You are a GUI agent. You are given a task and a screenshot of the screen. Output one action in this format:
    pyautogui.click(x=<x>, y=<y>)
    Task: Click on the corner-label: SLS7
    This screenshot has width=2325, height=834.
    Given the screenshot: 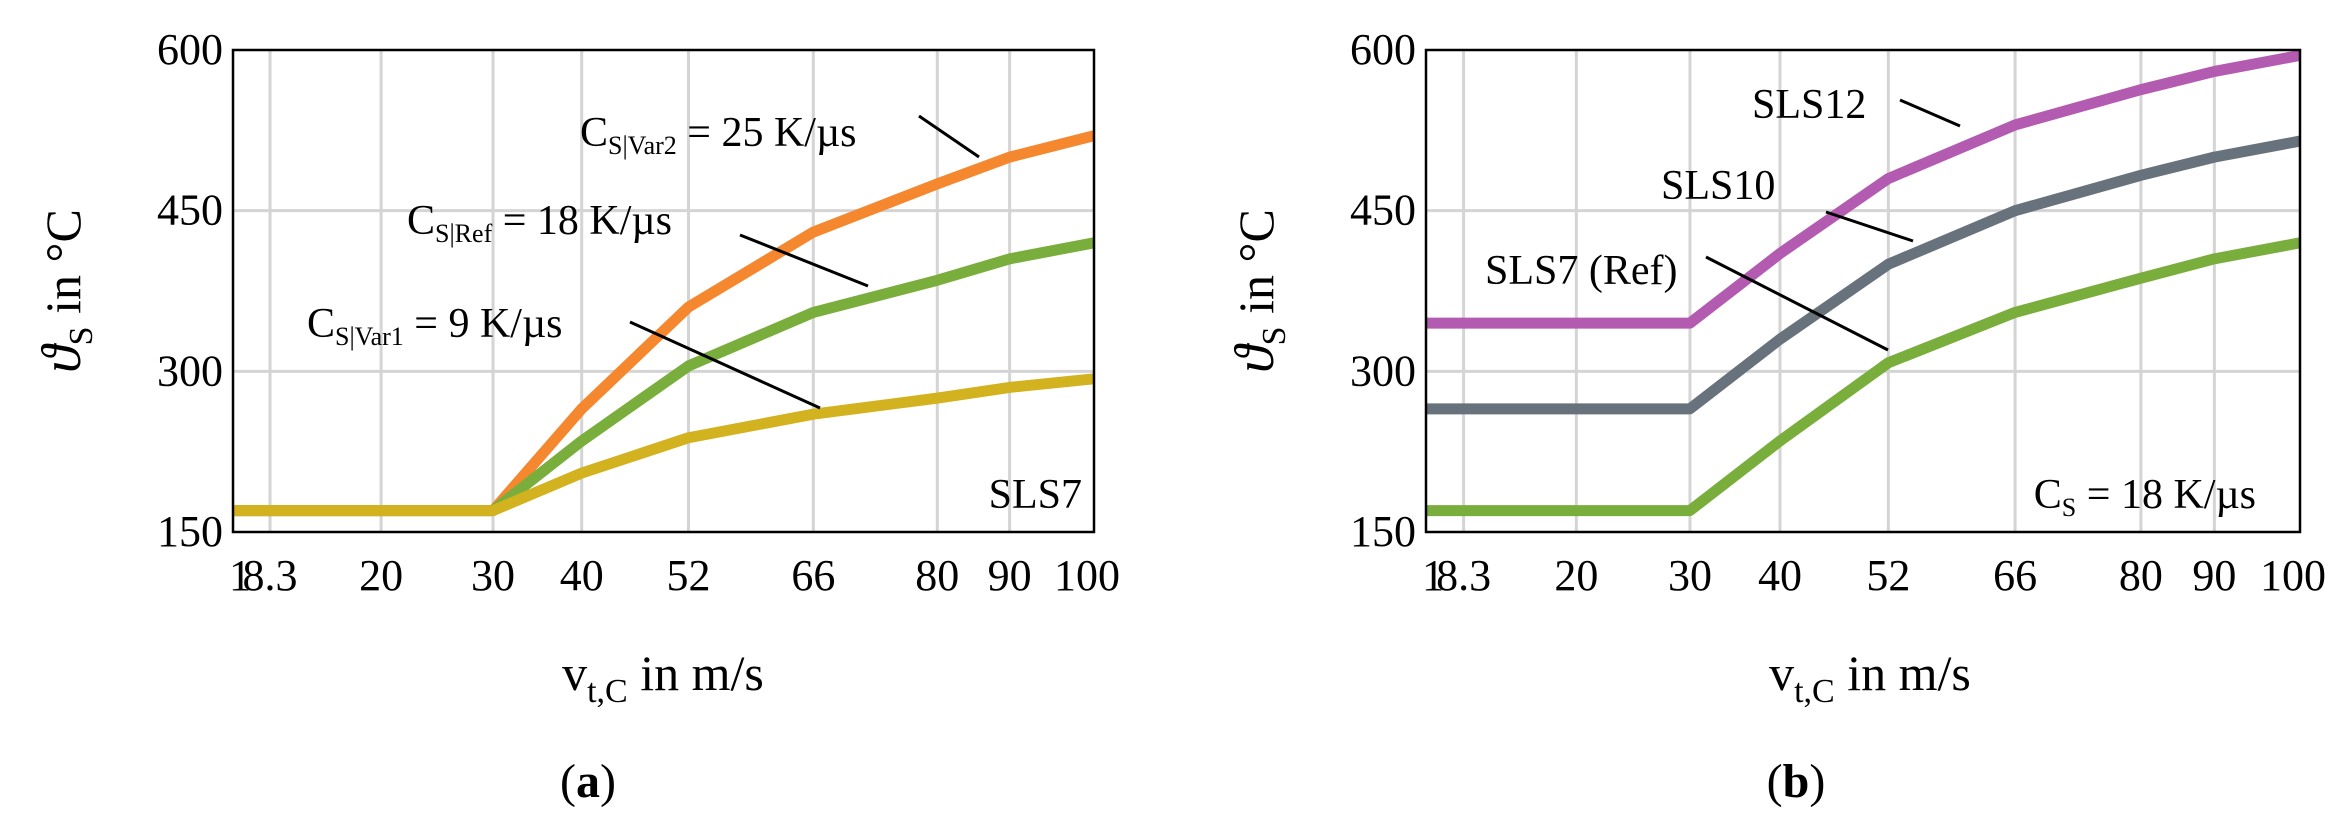 What is the action you would take?
    pyautogui.click(x=1035, y=495)
    